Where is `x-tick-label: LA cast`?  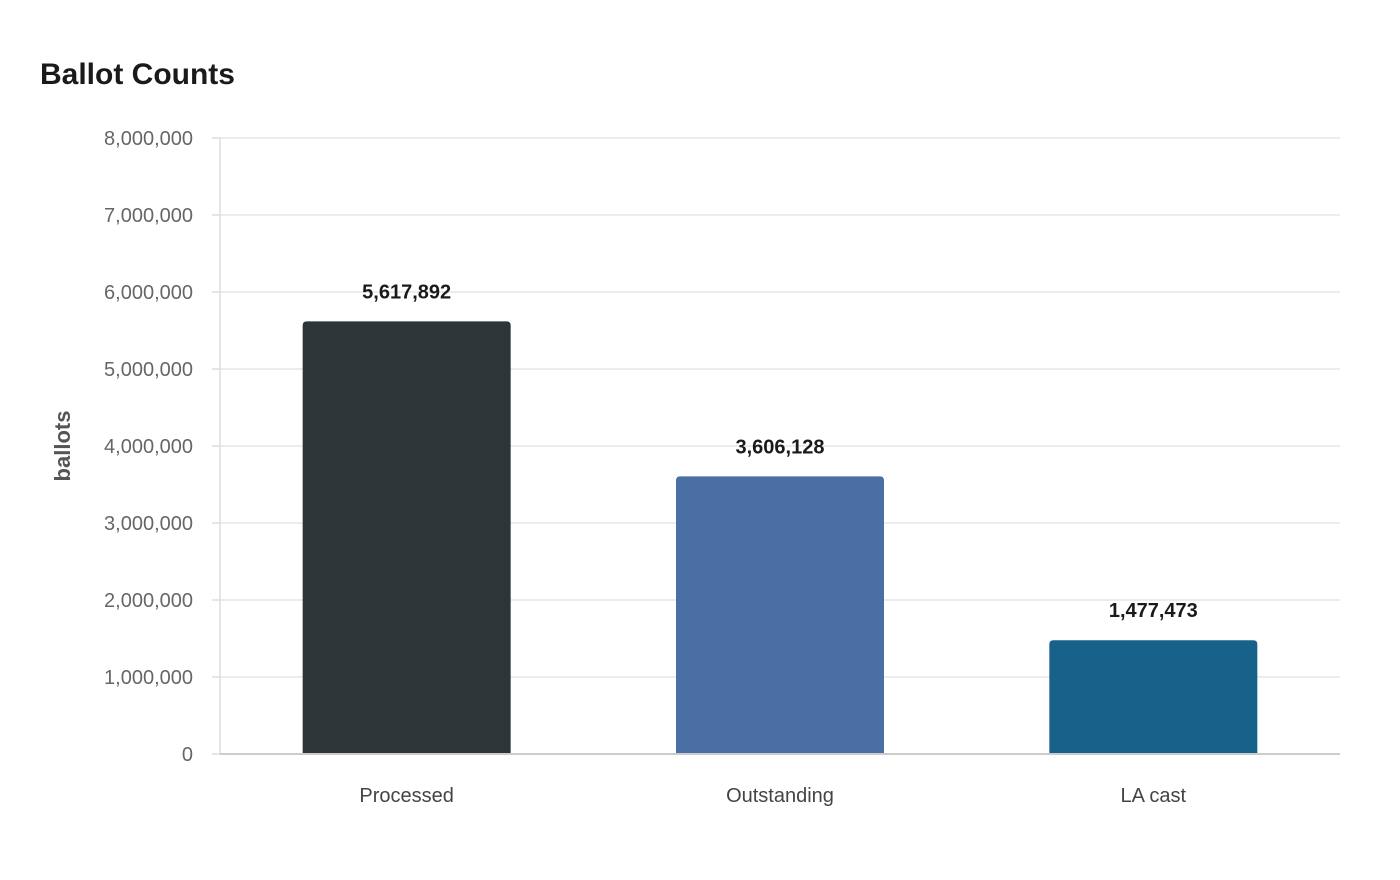 x-tick-label: LA cast is located at coordinates (1154, 796).